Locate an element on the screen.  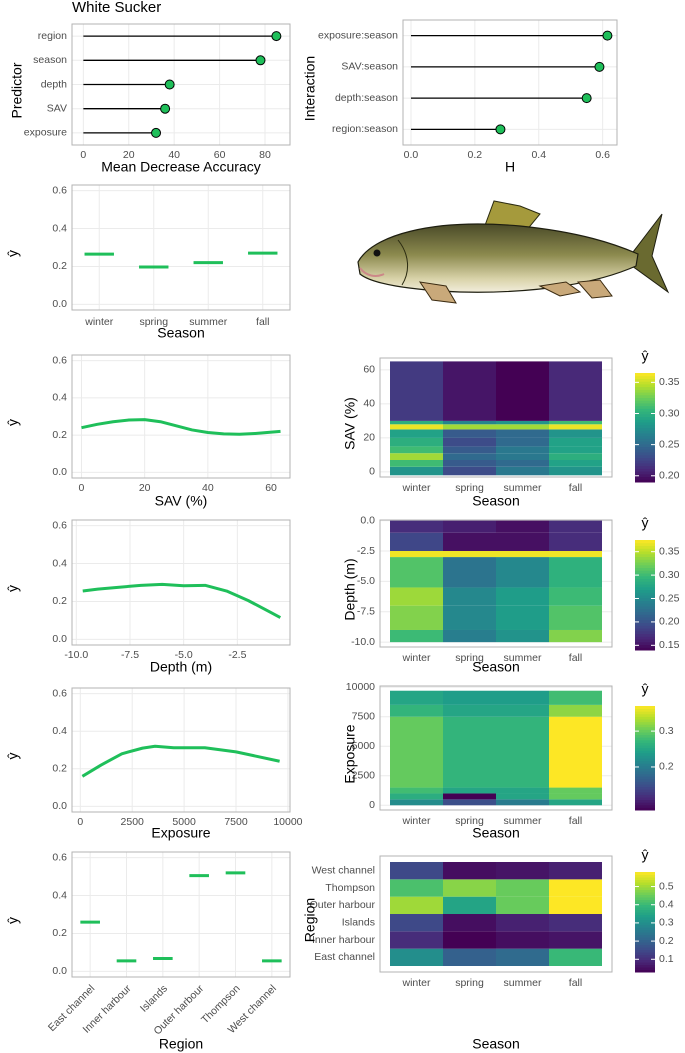
x-tick-label: fall is located at coordinates (262, 322).